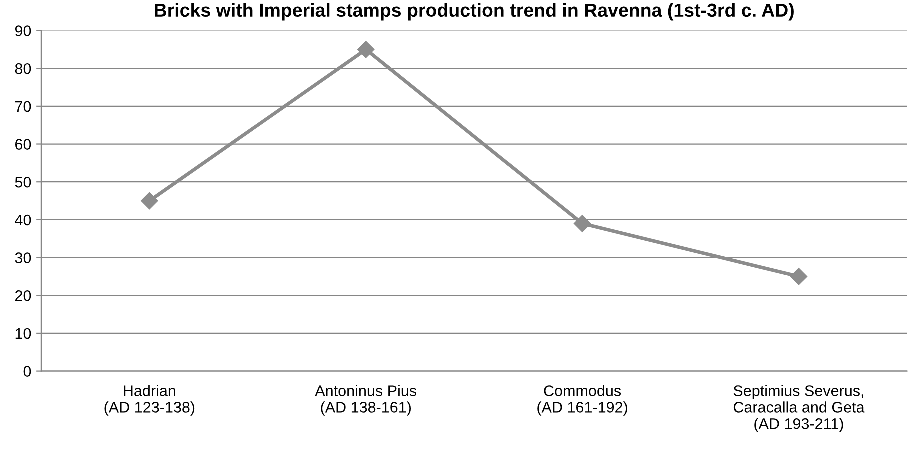 Image resolution: width=921 pixels, height=473 pixels. Describe the element at coordinates (24, 106) in the screenshot. I see `y-tick-label: 70` at that location.